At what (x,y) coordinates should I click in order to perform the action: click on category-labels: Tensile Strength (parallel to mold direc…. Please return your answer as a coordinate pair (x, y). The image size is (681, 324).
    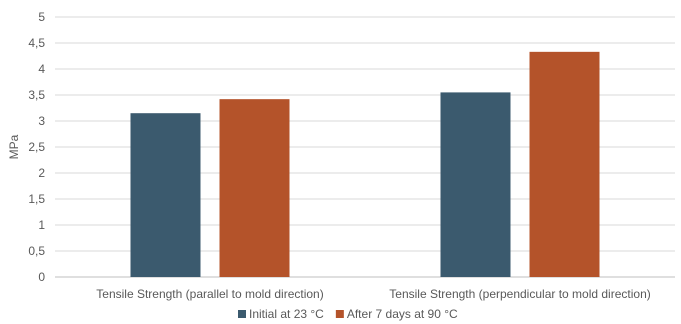
    Looking at the image, I should click on (373, 294).